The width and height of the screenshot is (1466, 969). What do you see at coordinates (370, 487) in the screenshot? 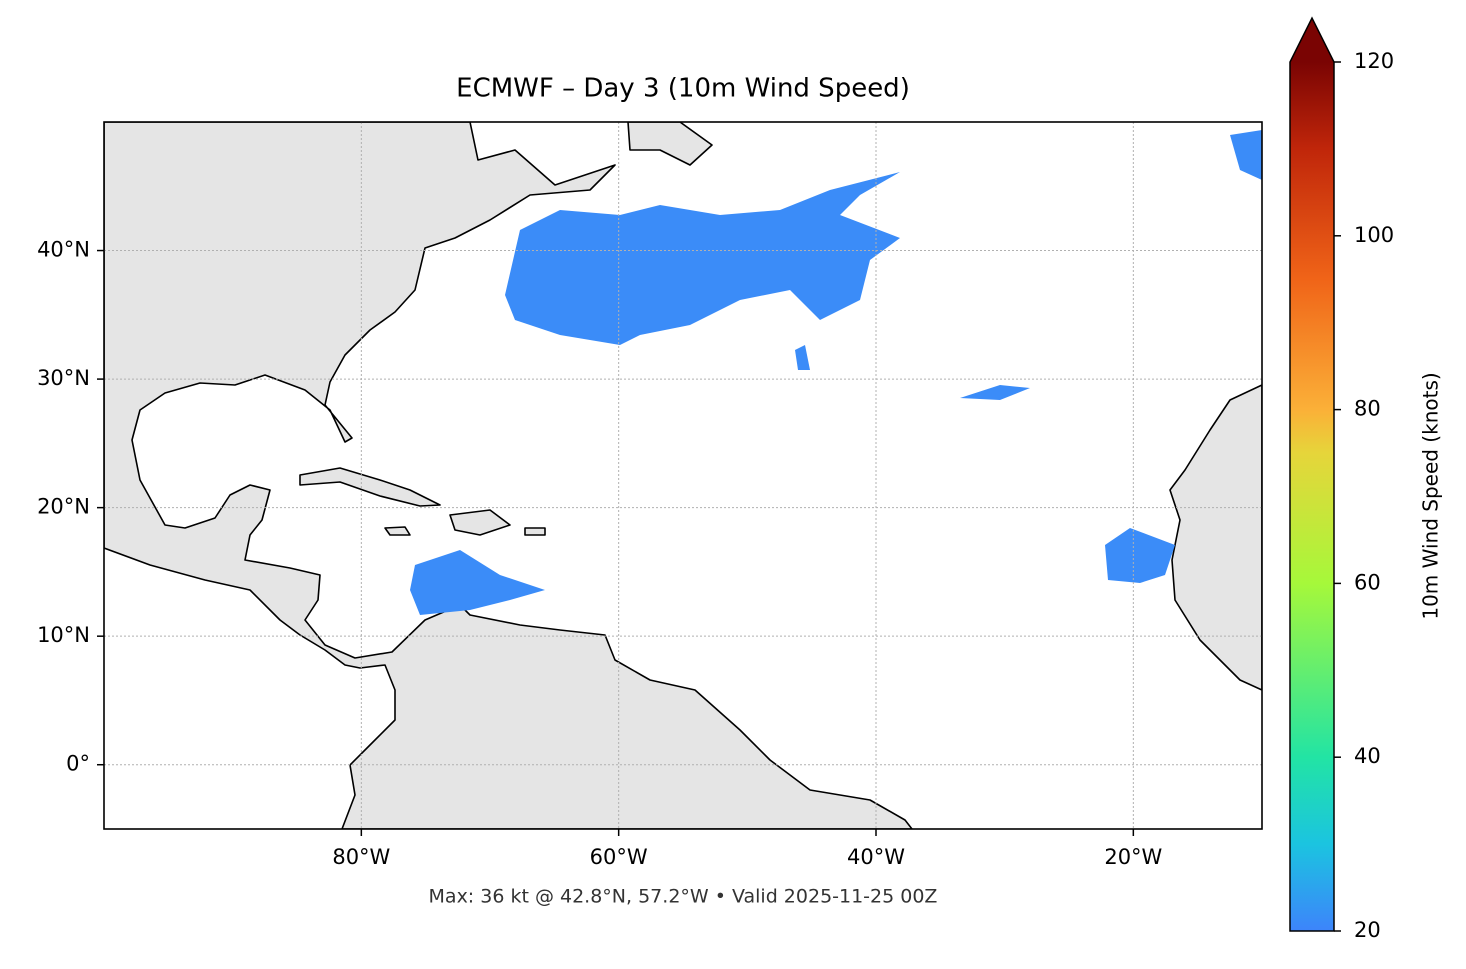
I see `cuba-land` at bounding box center [370, 487].